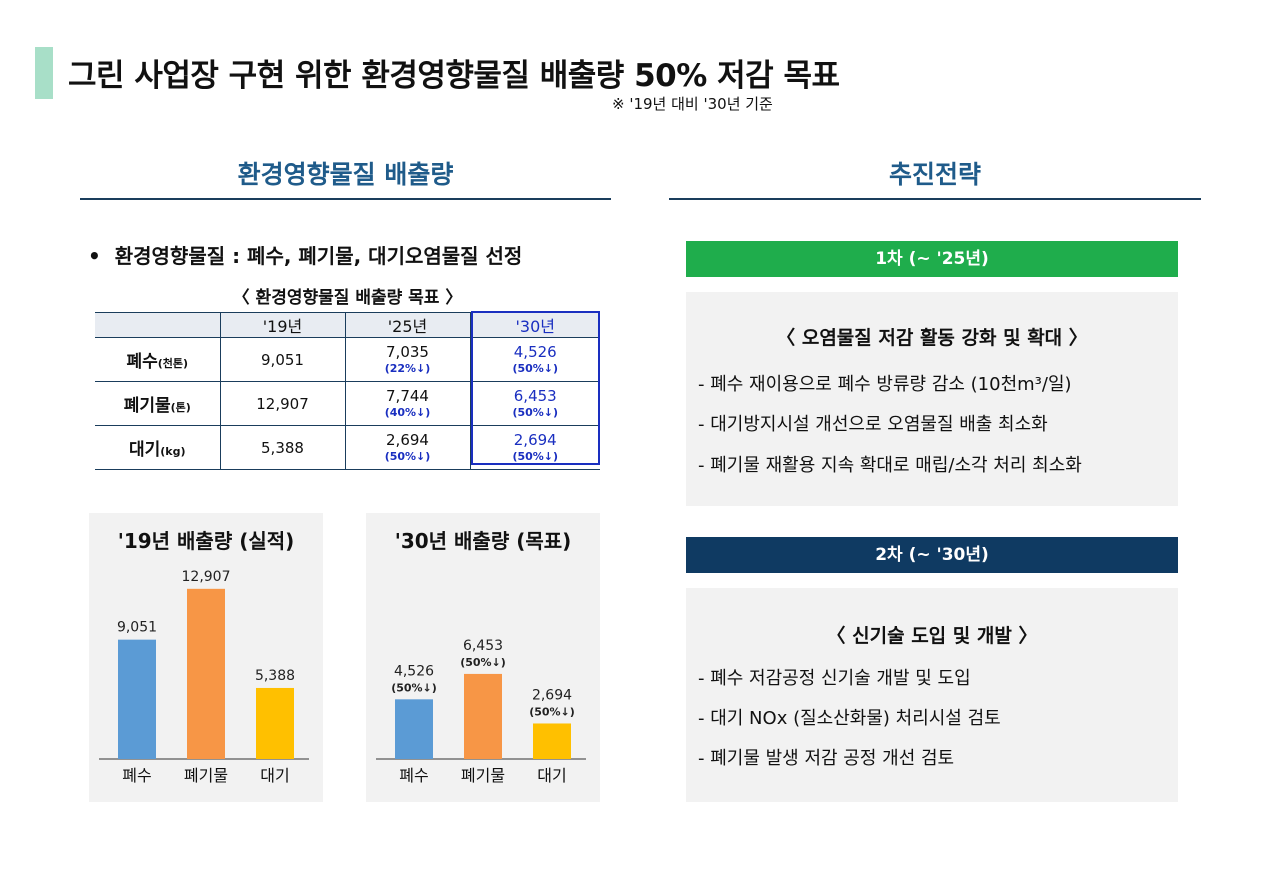  I want to click on phase2-heading: 〈 신기술 도입 및 개발 〉, so click(932, 636).